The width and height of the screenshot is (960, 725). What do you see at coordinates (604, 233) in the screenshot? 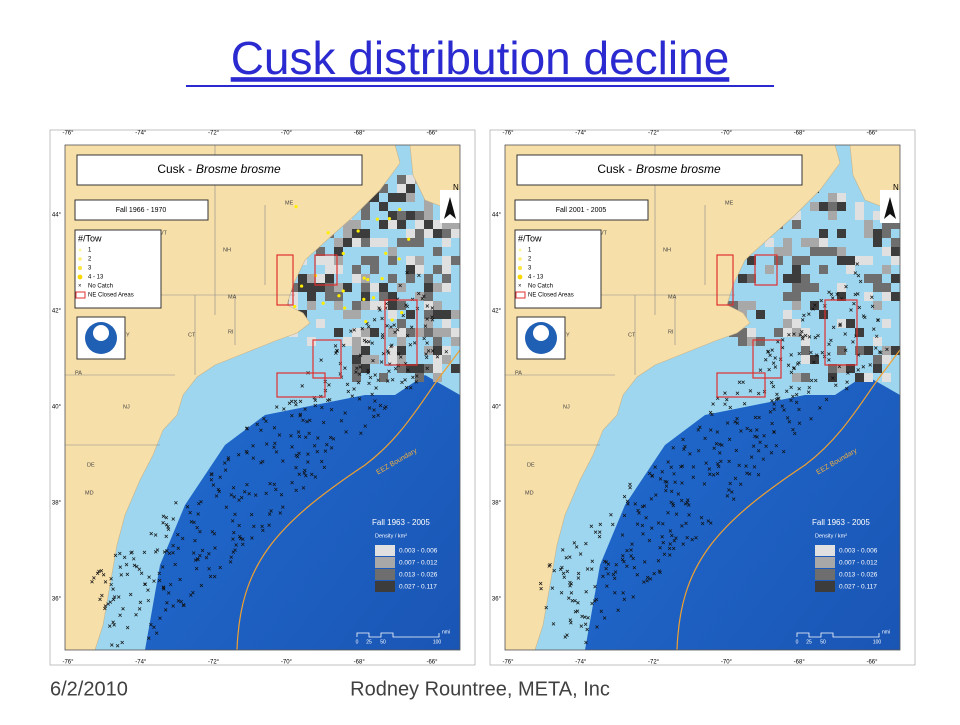
I see `state-label: VT` at bounding box center [604, 233].